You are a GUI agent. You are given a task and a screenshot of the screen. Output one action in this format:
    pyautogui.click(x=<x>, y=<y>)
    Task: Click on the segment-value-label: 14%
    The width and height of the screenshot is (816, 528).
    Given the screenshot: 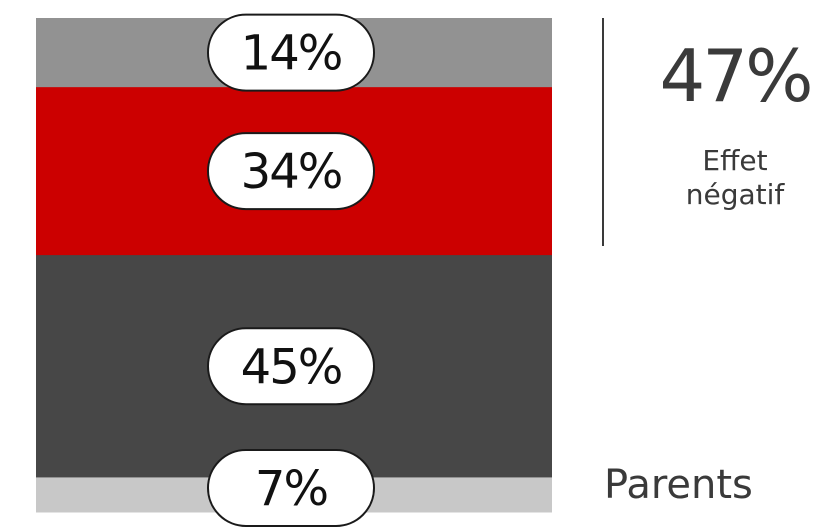 What is the action you would take?
    pyautogui.click(x=291, y=52)
    